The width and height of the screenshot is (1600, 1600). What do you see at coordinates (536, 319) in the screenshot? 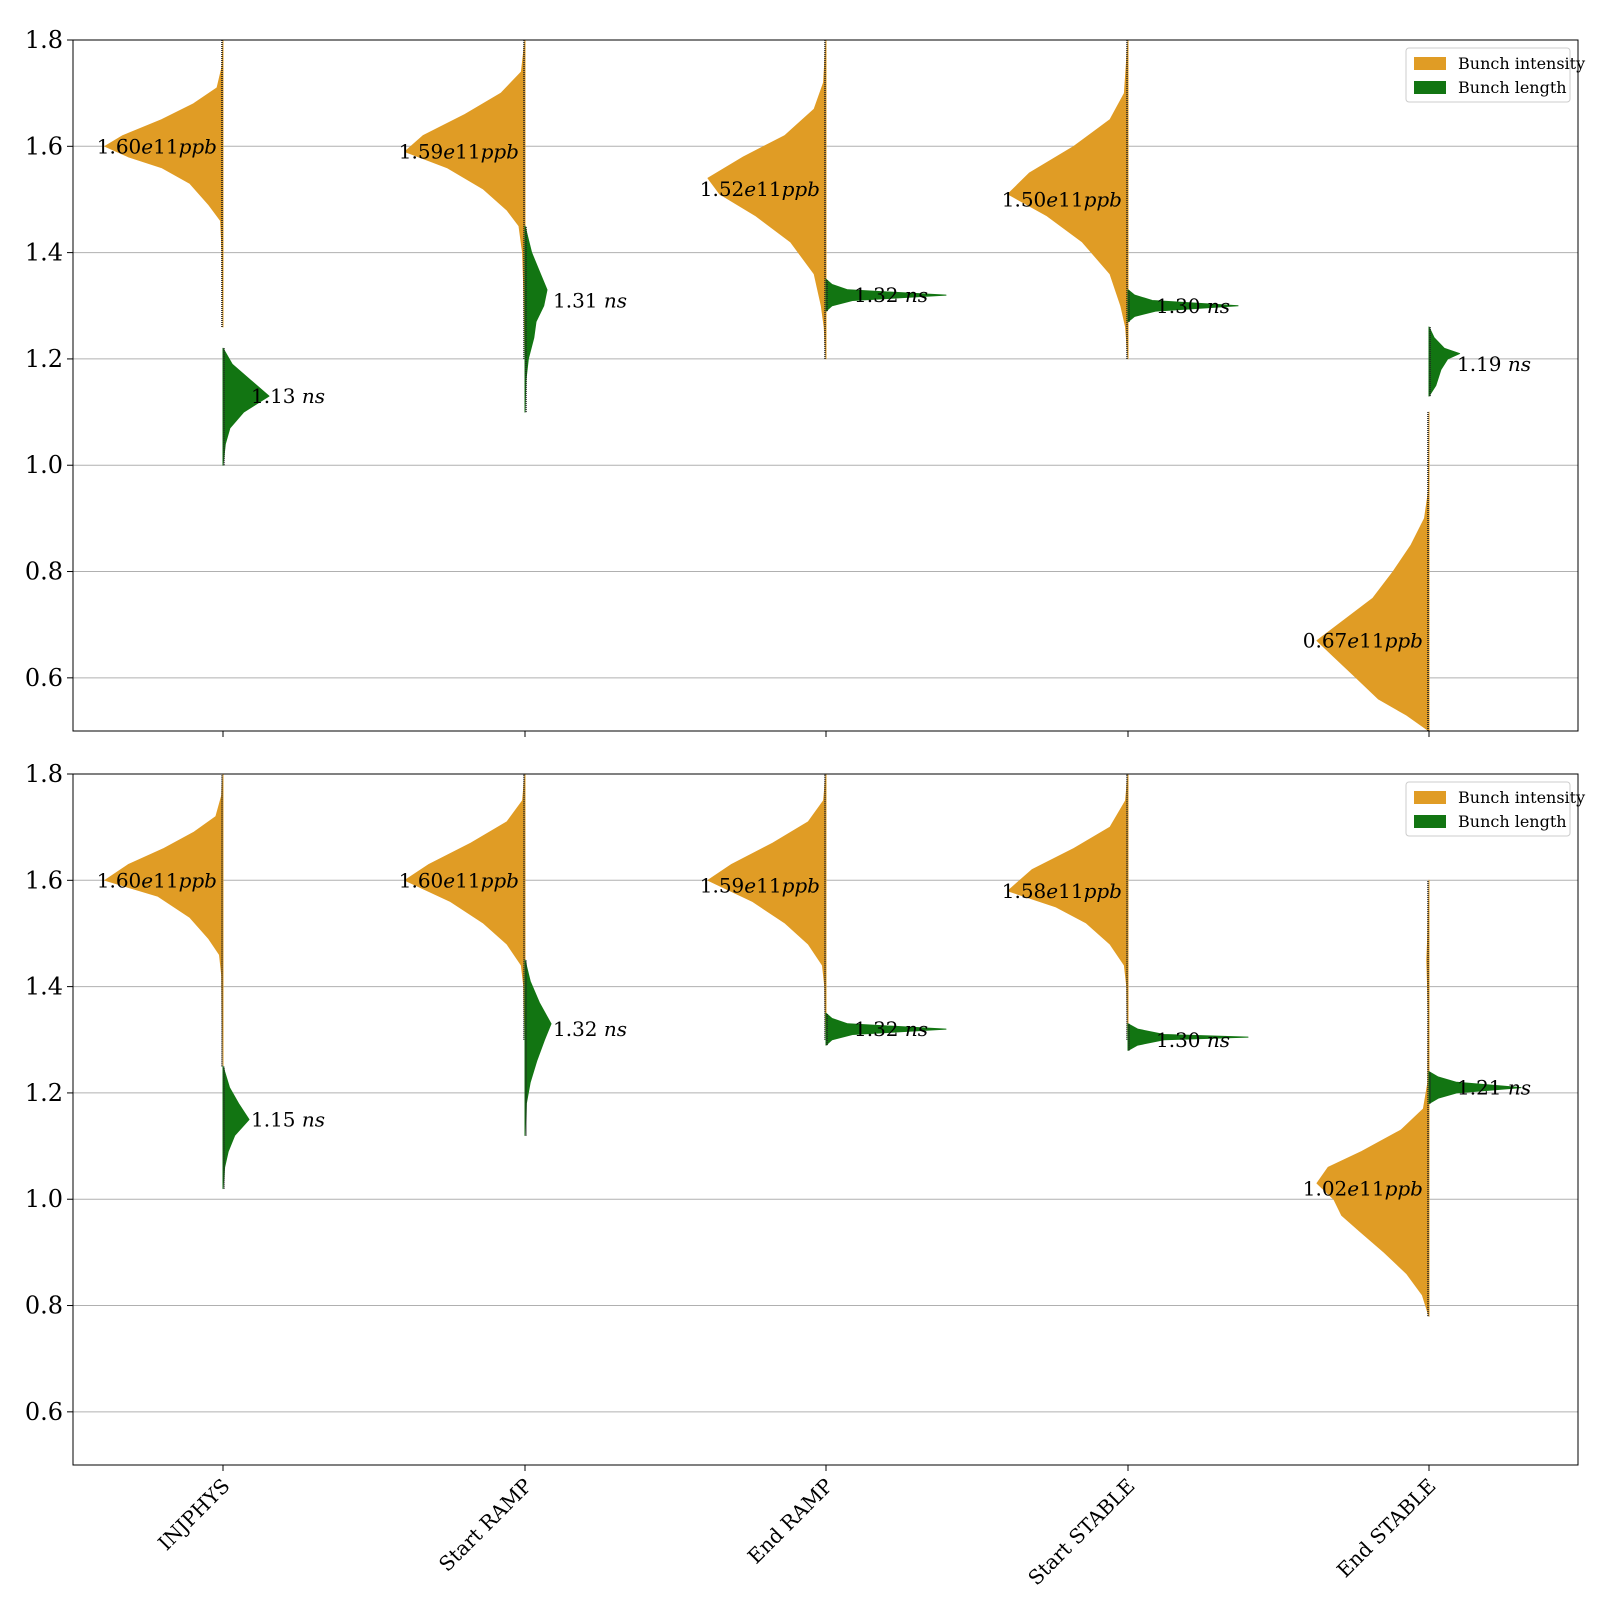
I see `length-violin-start-ramp` at bounding box center [536, 319].